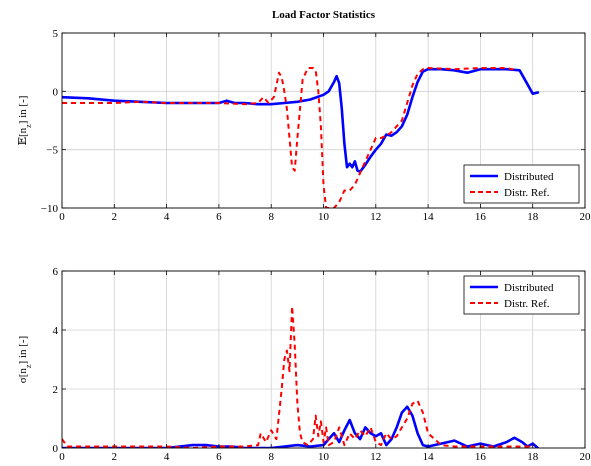 The image size is (591, 466). I want to click on std-xtick-label-3: 6, so click(219, 457).